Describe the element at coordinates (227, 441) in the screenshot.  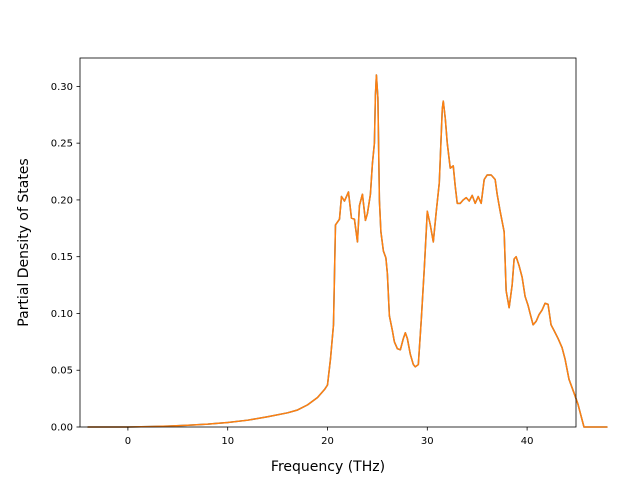
I see `x-tick-label: 10` at that location.